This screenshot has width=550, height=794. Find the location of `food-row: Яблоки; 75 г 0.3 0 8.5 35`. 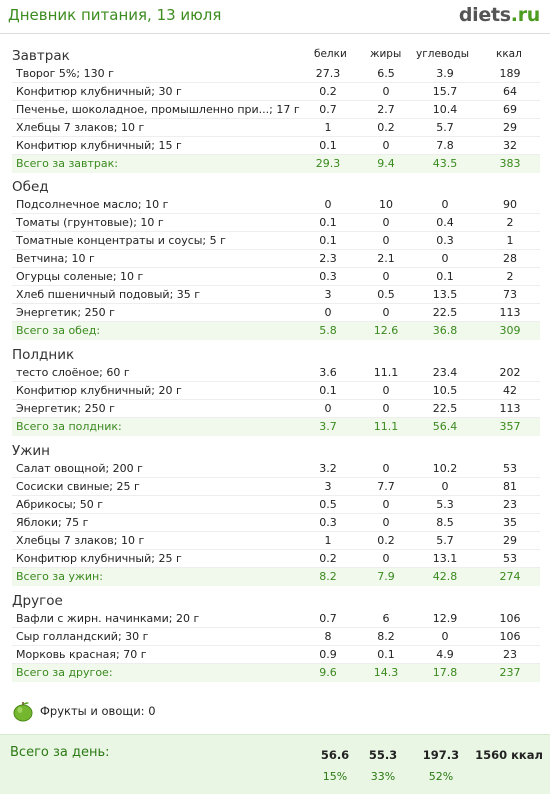

food-row: Яблоки; 75 г 0.3 0 8.5 35 is located at coordinates (276, 523).